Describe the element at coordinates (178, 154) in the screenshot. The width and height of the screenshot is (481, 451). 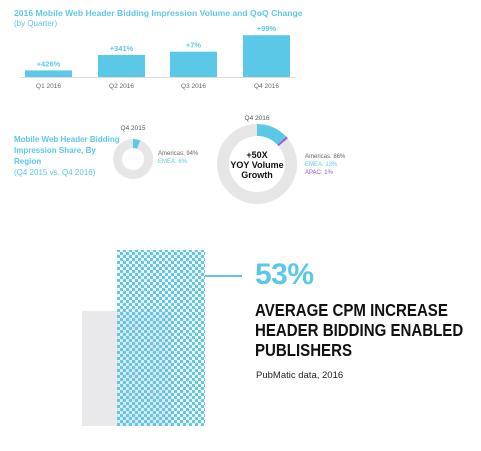
I see `donut-legend-label: Americas: 94%` at that location.